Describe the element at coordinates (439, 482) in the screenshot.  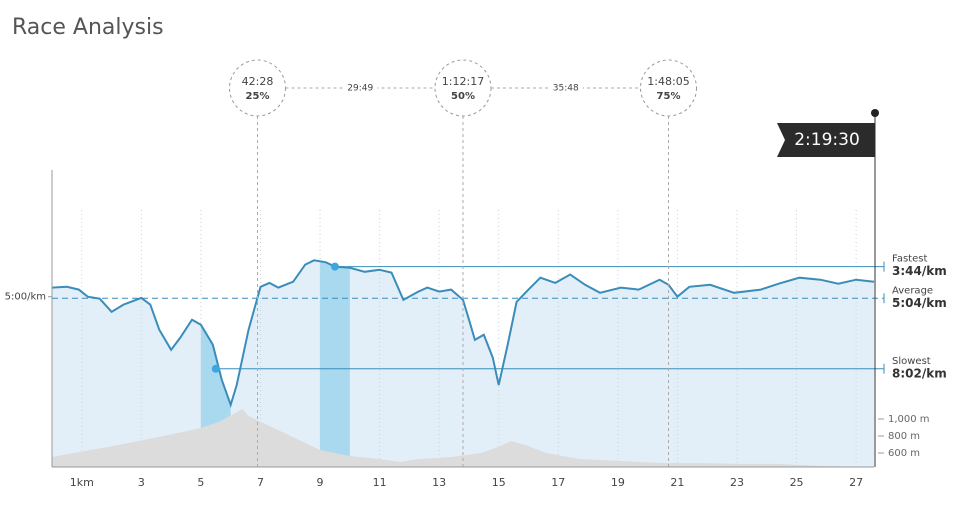
I see `x-tick-label: 13` at that location.